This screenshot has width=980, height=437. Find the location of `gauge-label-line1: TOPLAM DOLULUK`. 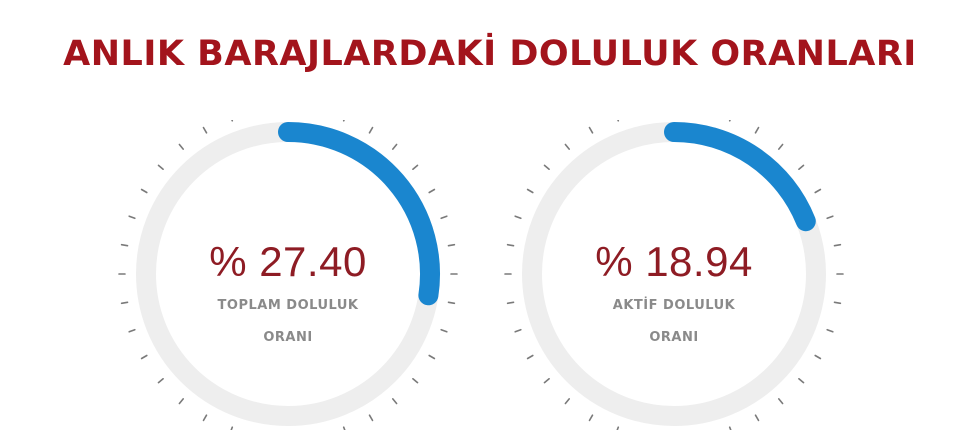

gauge-label-line1: TOPLAM DOLULUK is located at coordinates (288, 305).